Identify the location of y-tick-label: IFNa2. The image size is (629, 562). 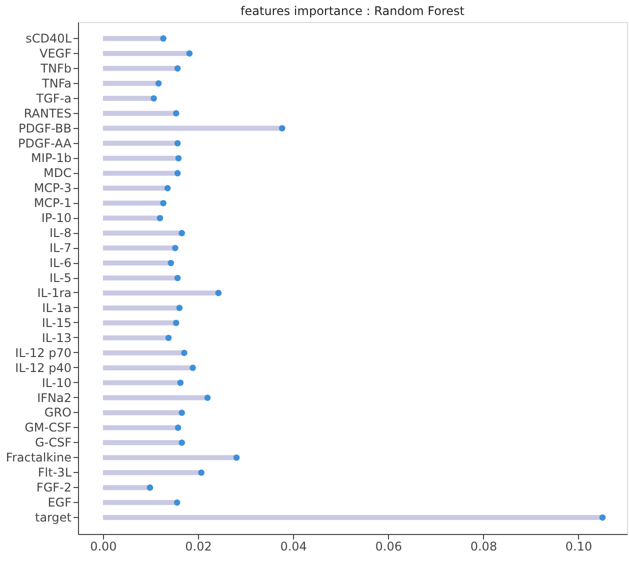
(54, 397).